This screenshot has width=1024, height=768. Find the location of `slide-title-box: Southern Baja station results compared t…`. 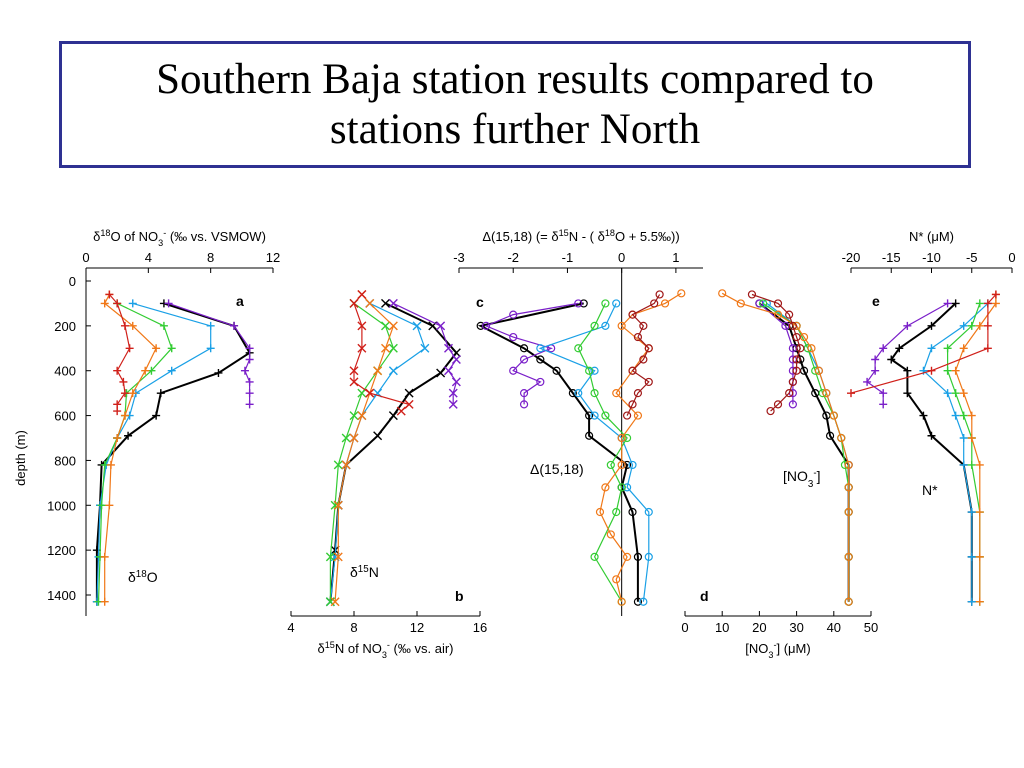

slide-title-box: Southern Baja station results compared t… is located at coordinates (515, 104).